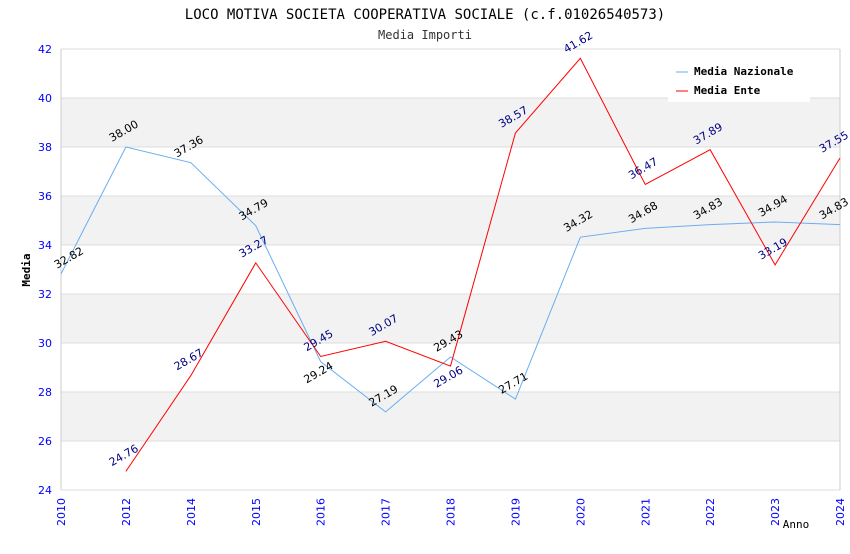  I want to click on legend-label-nazionale: Media Nazionale, so click(744, 71).